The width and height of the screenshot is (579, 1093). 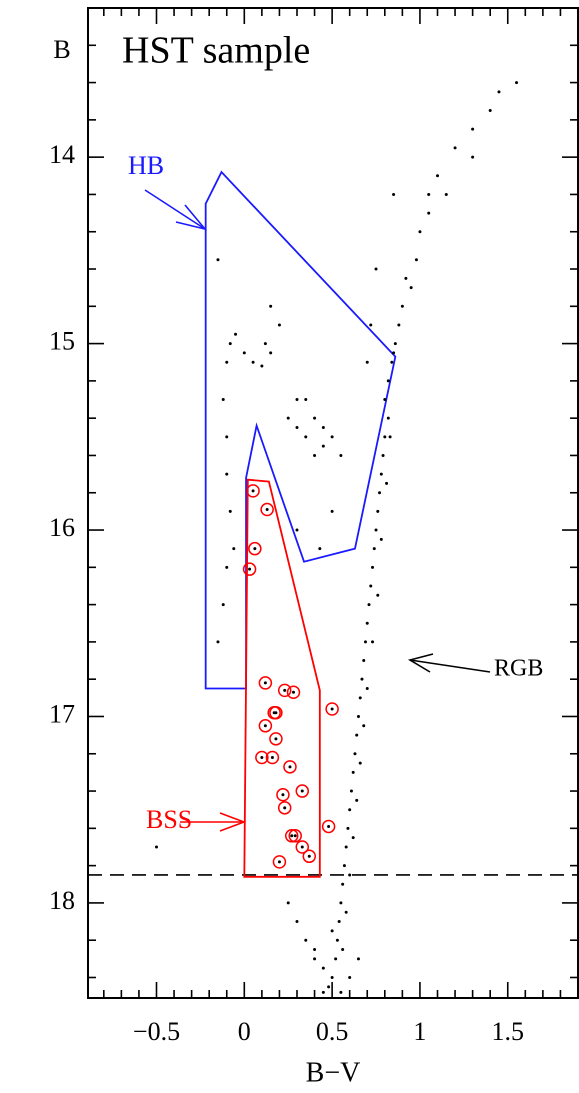 I want to click on x-tick-label: 1, so click(x=419, y=1031).